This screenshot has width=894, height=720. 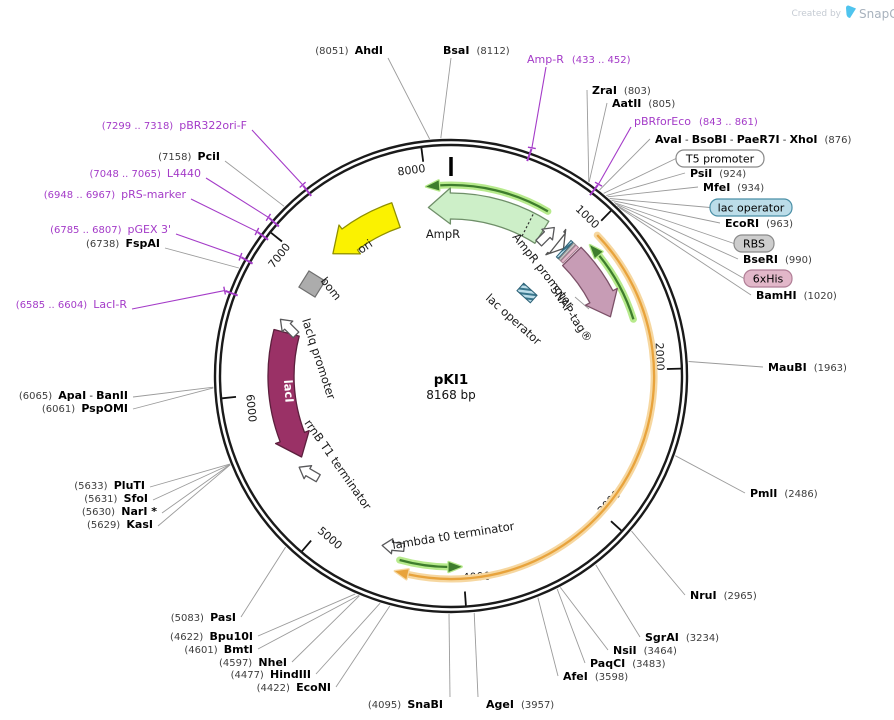 What do you see at coordinates (110, 229) in the screenshot?
I see `primer-label-pgex-3-: (6785 .. 6807) pGEX 3'` at bounding box center [110, 229].